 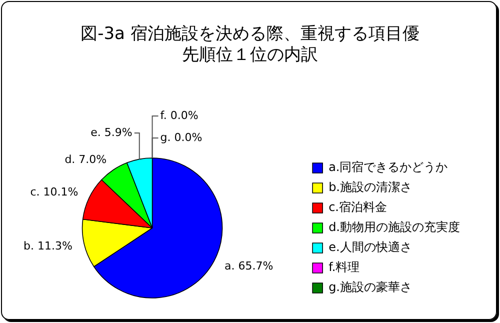 I want to click on legend-label: b.施設の清潔さ, so click(x=370, y=187).